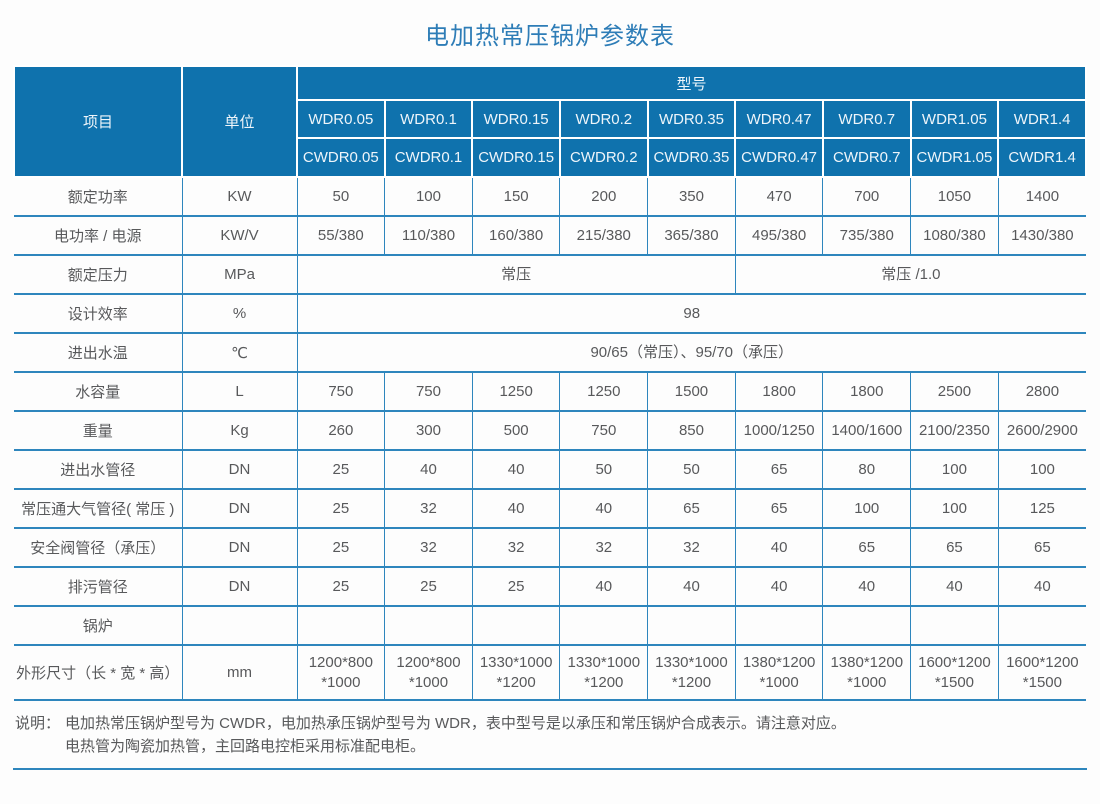 The image size is (1100, 804). I want to click on model-cwdr-cell: CWDR0.47, so click(779, 157).